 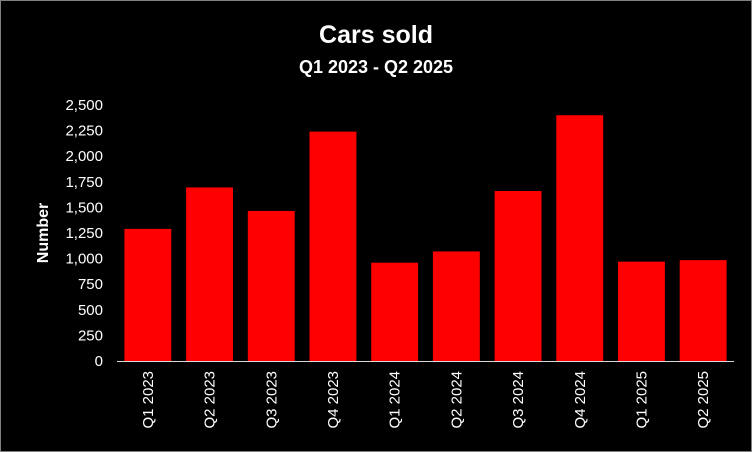 I want to click on x-tick-label: Q4 2023, so click(x=333, y=400).